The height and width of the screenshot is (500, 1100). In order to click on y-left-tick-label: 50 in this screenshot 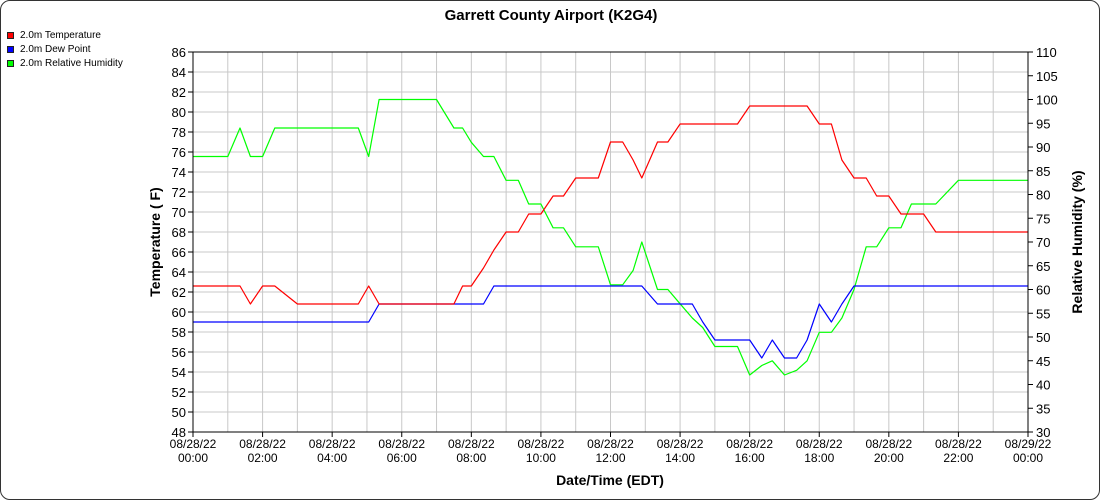, I will do `click(179, 412)`.